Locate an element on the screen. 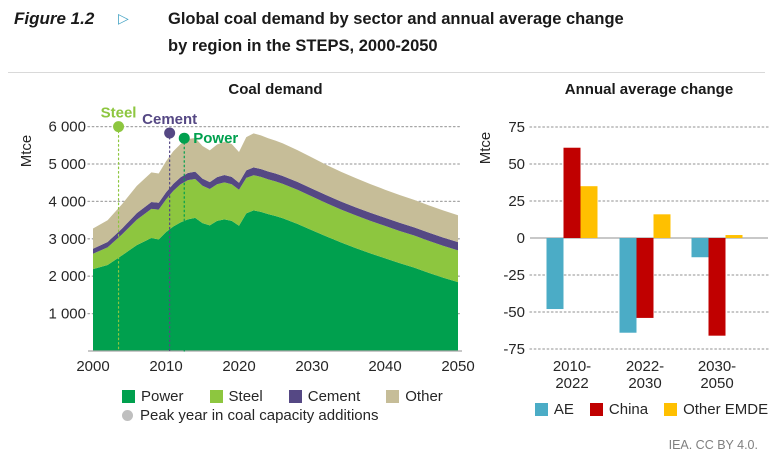  legend-item-other: Other is located at coordinates (414, 396).